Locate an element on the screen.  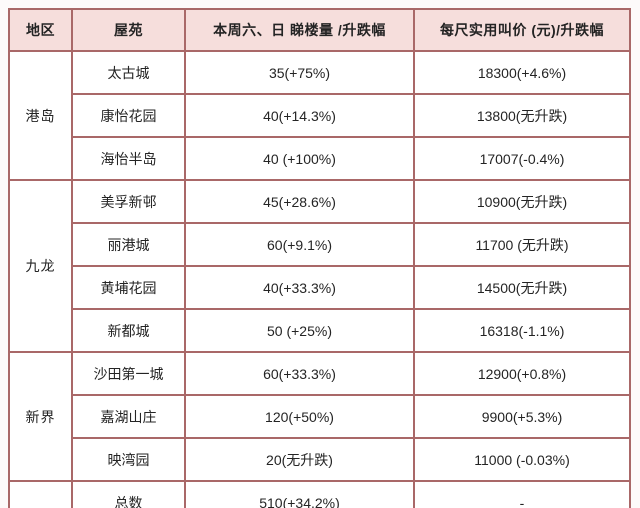
region-cell-kowloon: 九龙 is located at coordinates (40, 266).